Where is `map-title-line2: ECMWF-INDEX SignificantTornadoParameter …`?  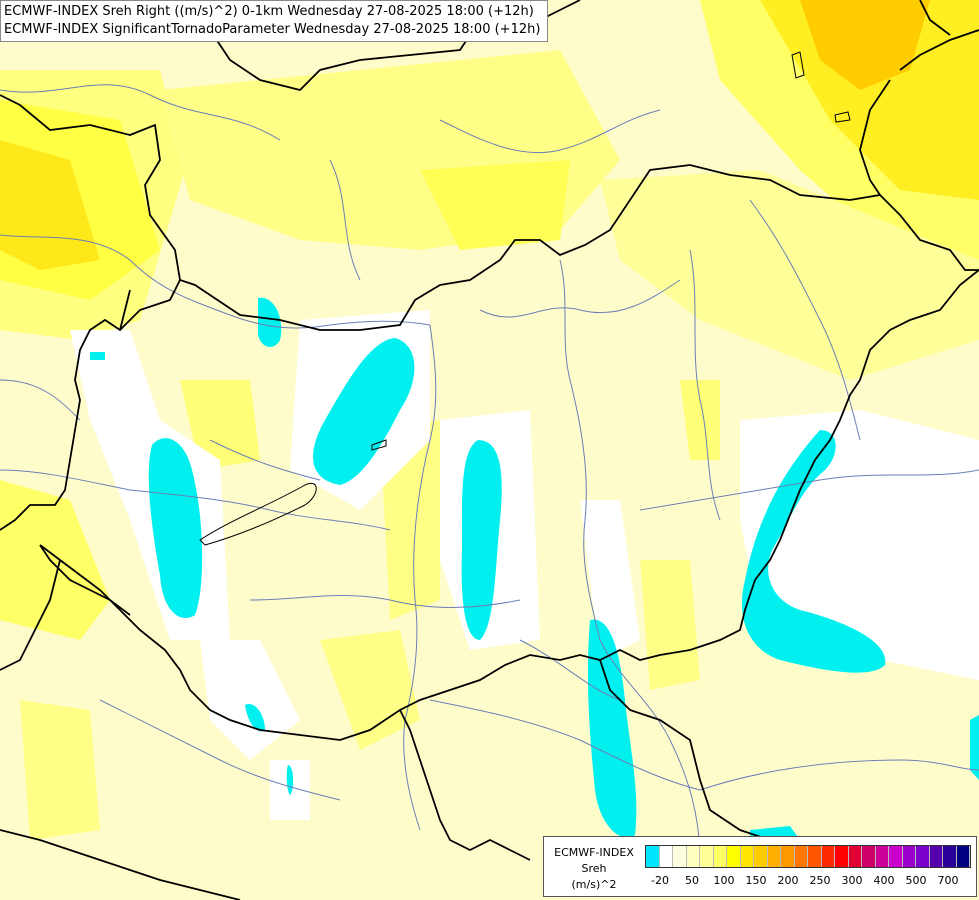
map-title-line2: ECMWF-INDEX SignificantTornadoParameter … is located at coordinates (272, 29).